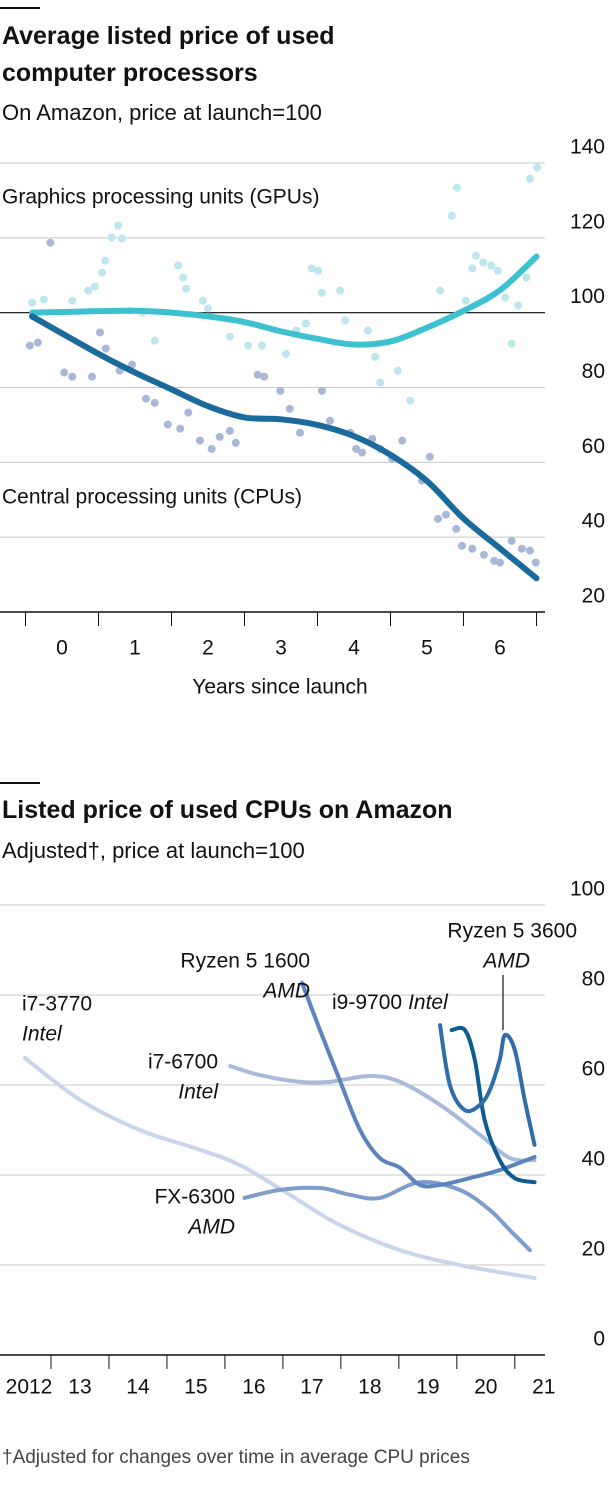 The width and height of the screenshot is (608, 1500). What do you see at coordinates (587, 296) in the screenshot?
I see `y-tick-label: 100` at bounding box center [587, 296].